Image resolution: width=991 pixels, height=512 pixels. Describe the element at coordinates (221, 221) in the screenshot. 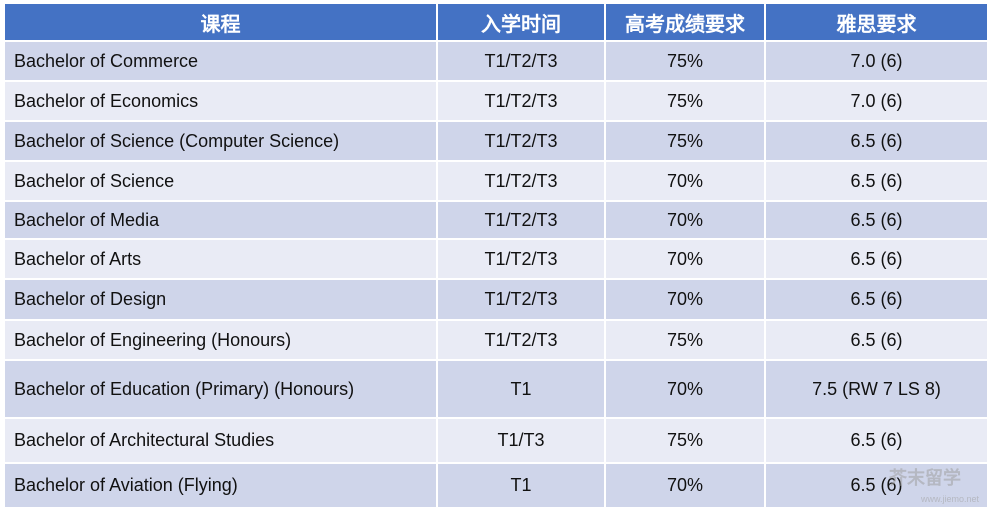

I see `table-cell: Bachelor of Media` at that location.